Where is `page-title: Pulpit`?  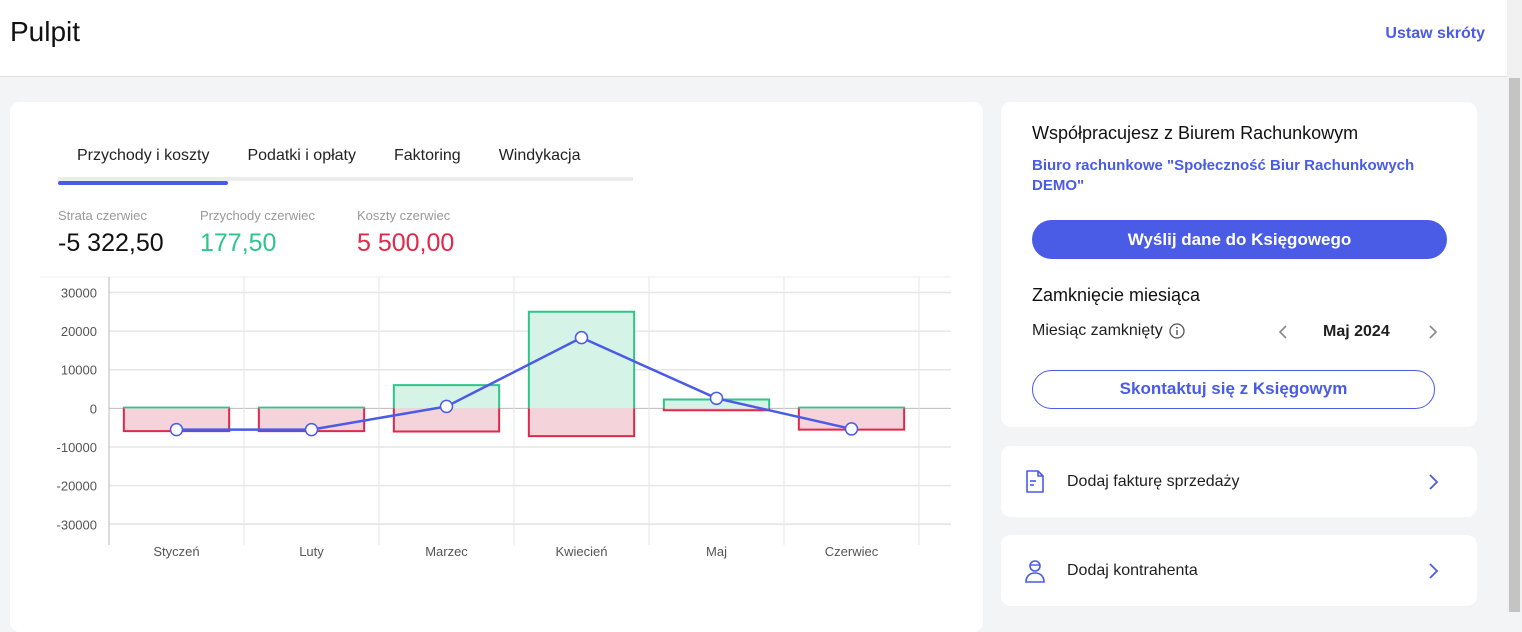 page-title: Pulpit is located at coordinates (45, 31).